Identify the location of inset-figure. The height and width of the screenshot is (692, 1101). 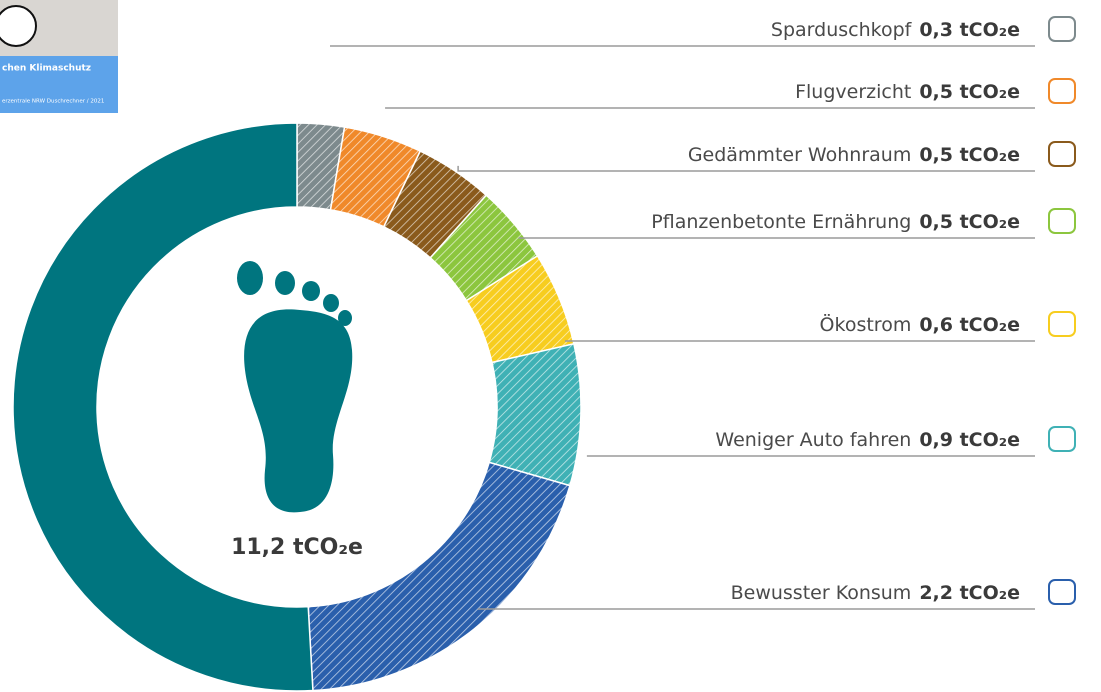
(18, 26).